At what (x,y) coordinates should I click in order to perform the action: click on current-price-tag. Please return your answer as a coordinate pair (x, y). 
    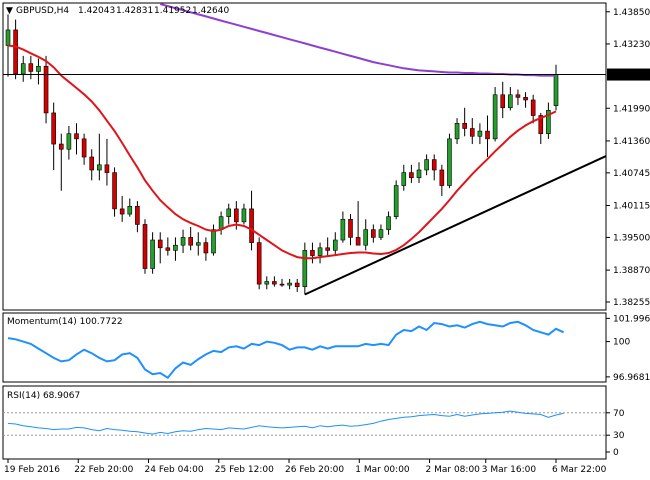
    Looking at the image, I should click on (628, 74).